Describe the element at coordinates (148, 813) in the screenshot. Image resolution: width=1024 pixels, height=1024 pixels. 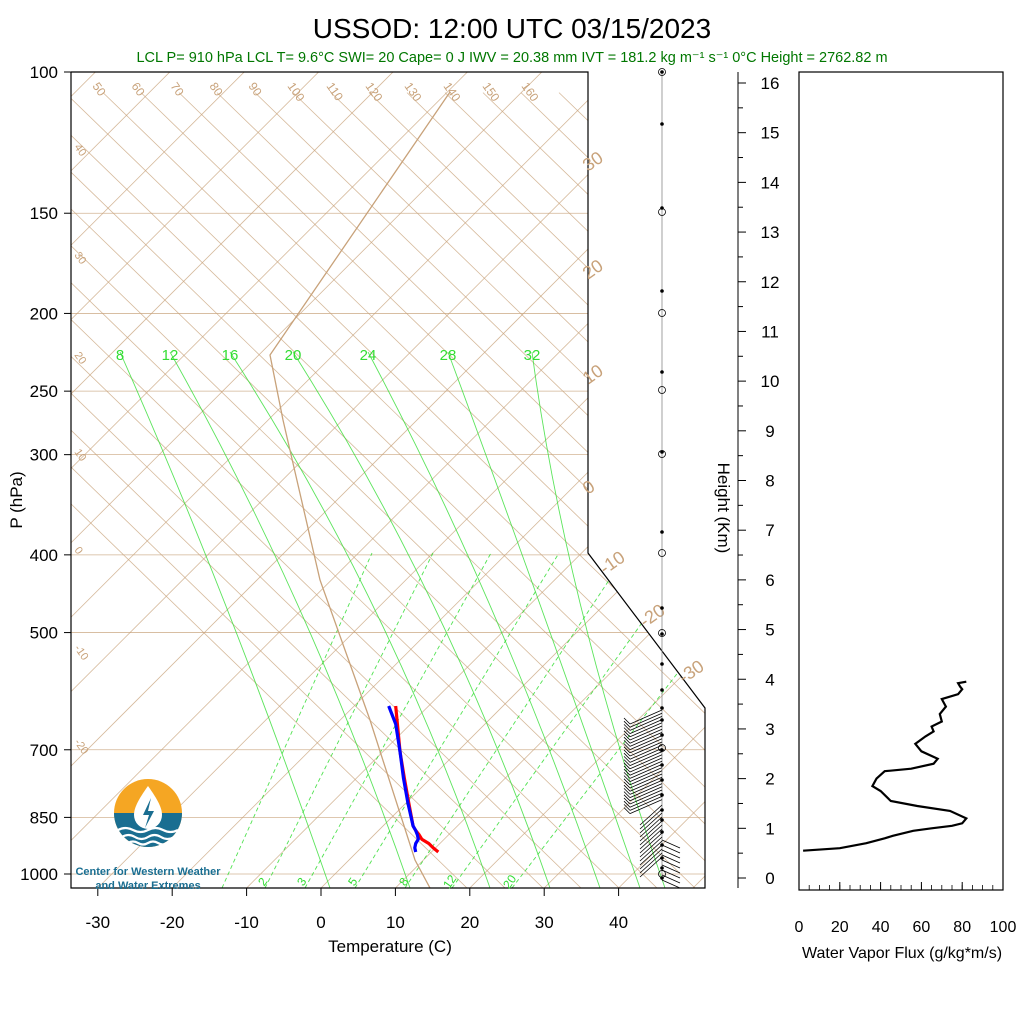
I see `logo-bolt-icon` at that location.